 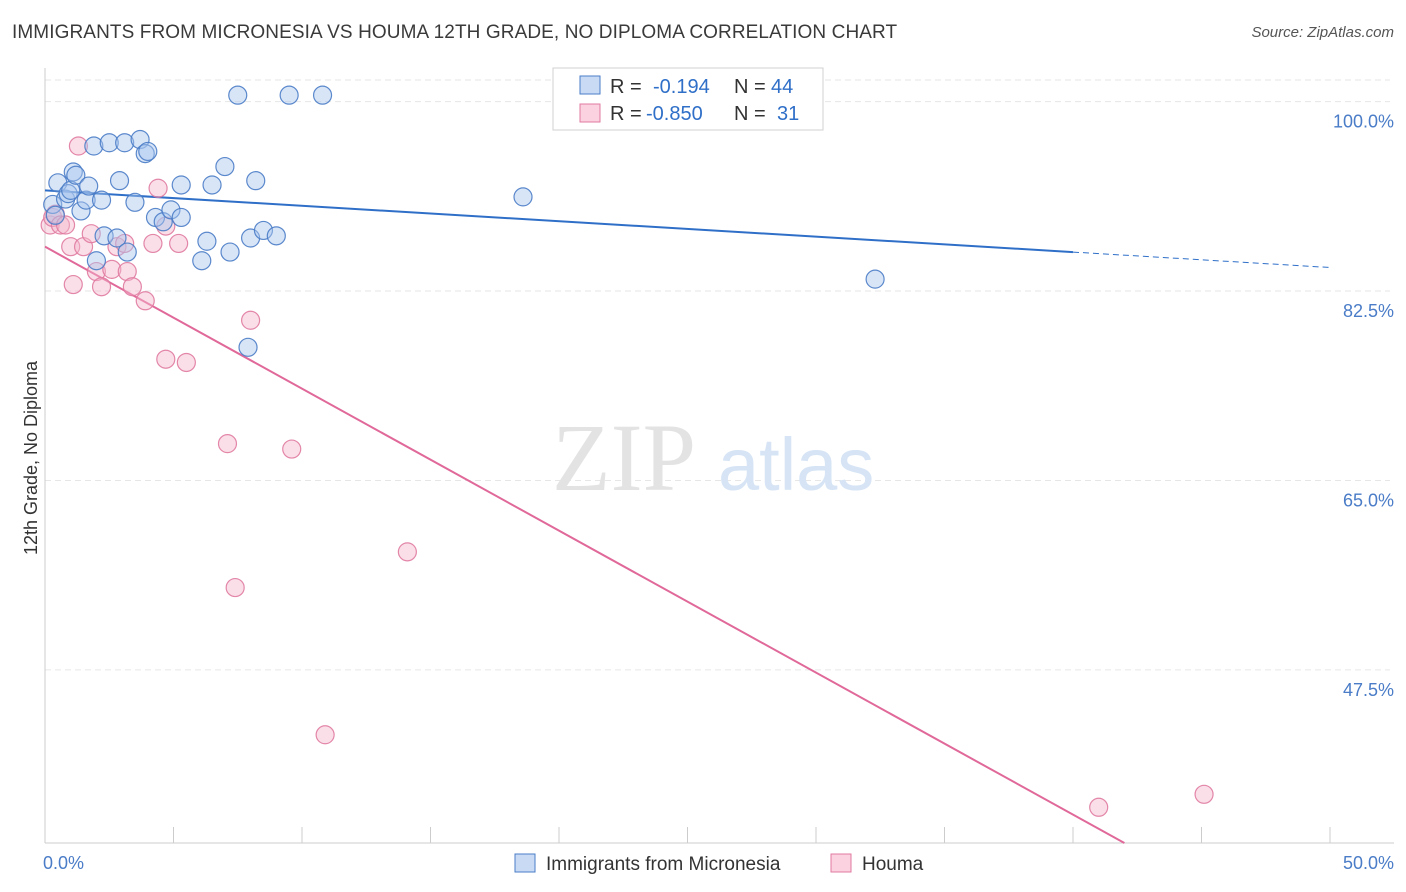 What do you see at coordinates (1368, 311) in the screenshot?
I see `y-tick-label-1: 82.5%` at bounding box center [1368, 311].